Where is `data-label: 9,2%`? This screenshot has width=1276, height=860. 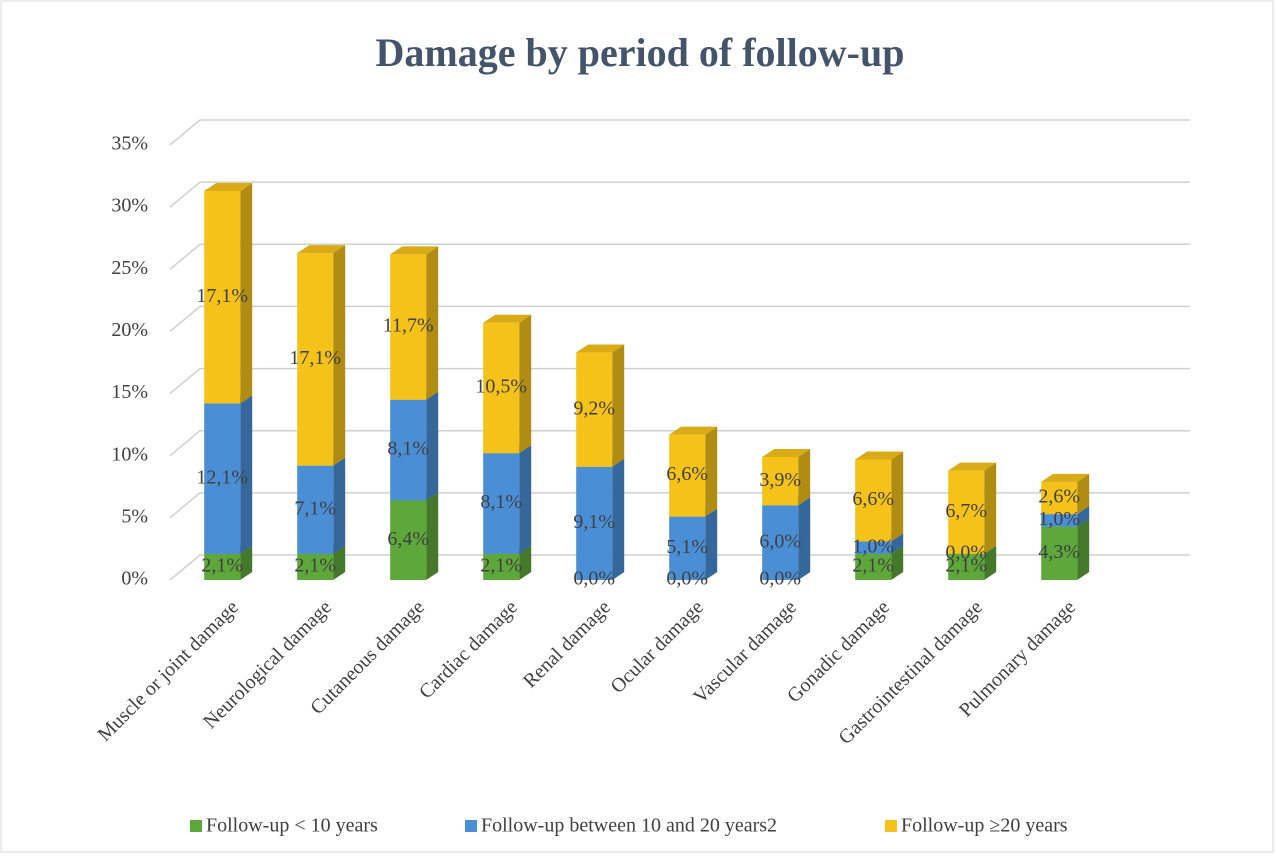
data-label: 9,2% is located at coordinates (594, 408).